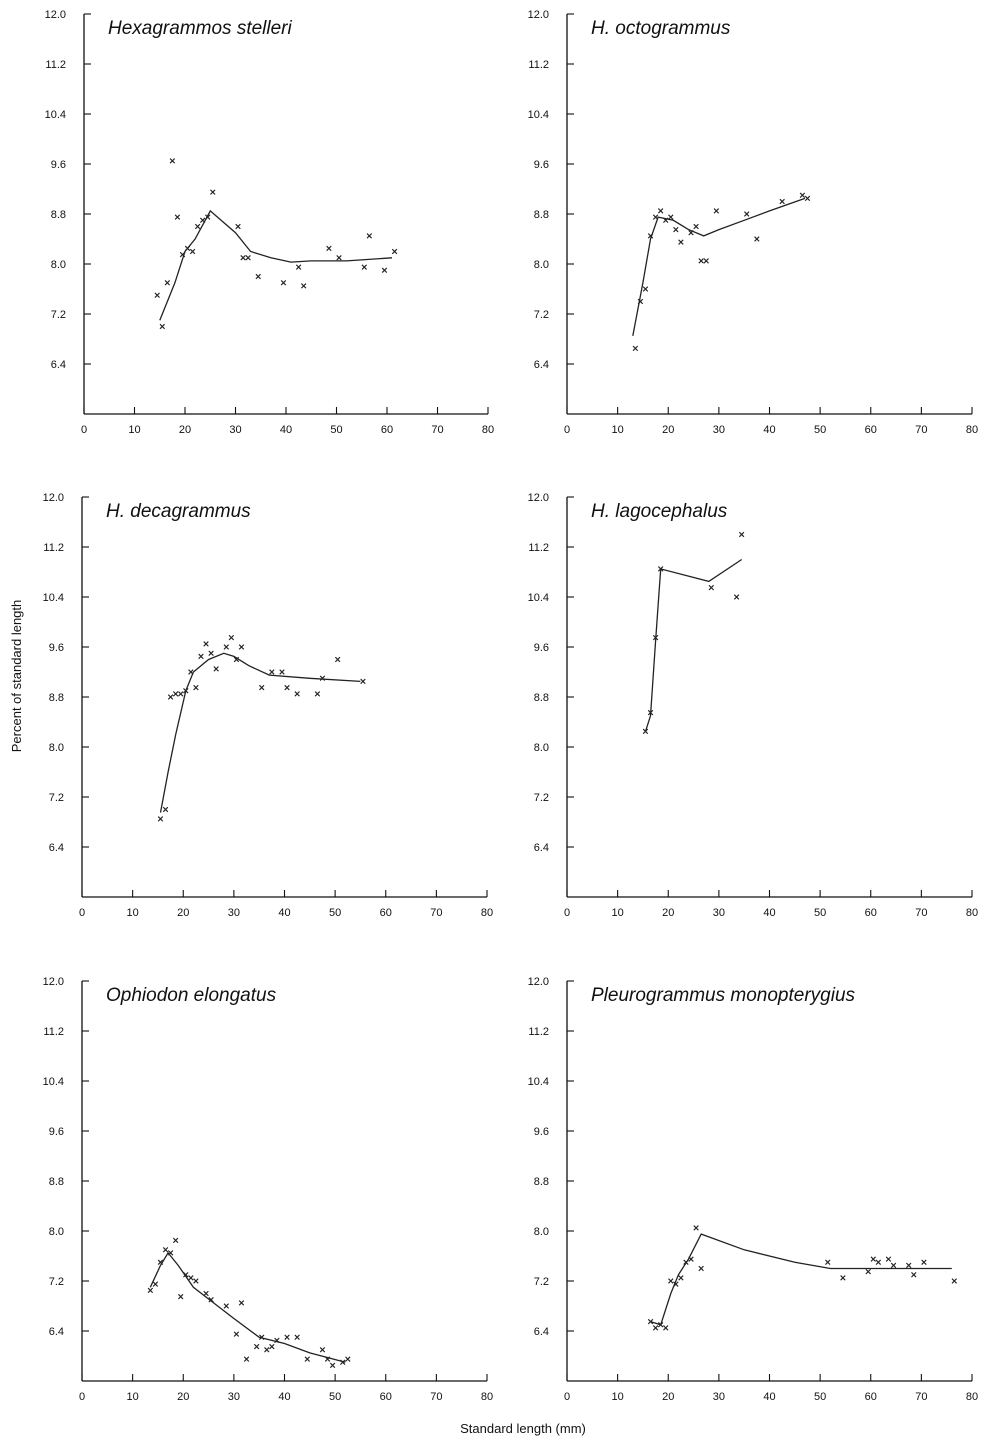 This screenshot has width=983, height=1442. What do you see at coordinates (191, 995) in the screenshot?
I see `panel-title: Ophiodon elongatus` at bounding box center [191, 995].